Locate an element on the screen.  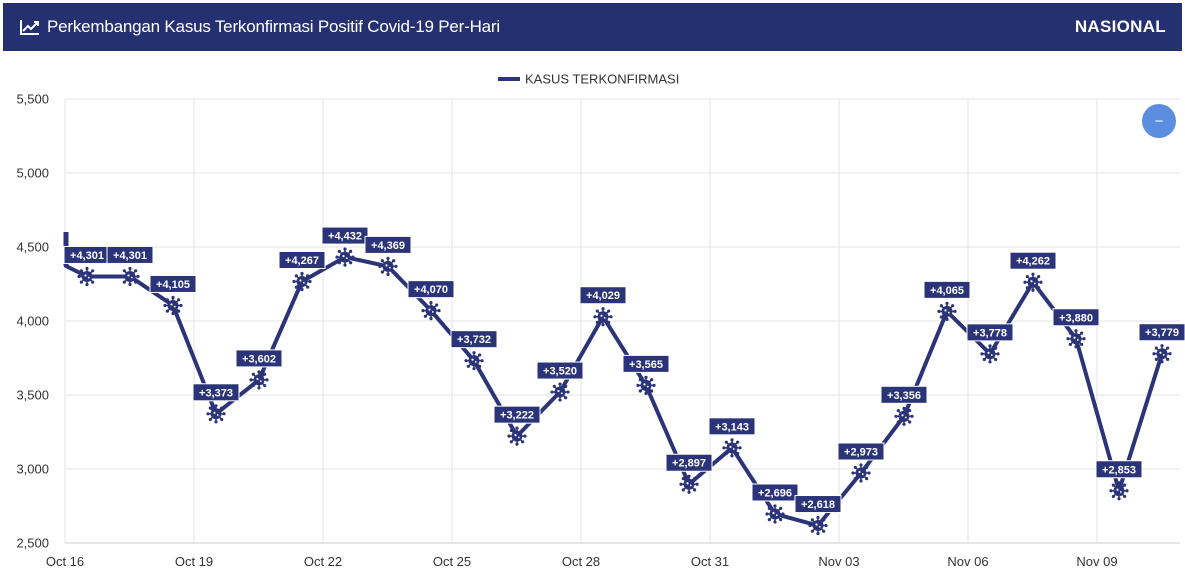
data-label: +2,853 is located at coordinates (1119, 469).